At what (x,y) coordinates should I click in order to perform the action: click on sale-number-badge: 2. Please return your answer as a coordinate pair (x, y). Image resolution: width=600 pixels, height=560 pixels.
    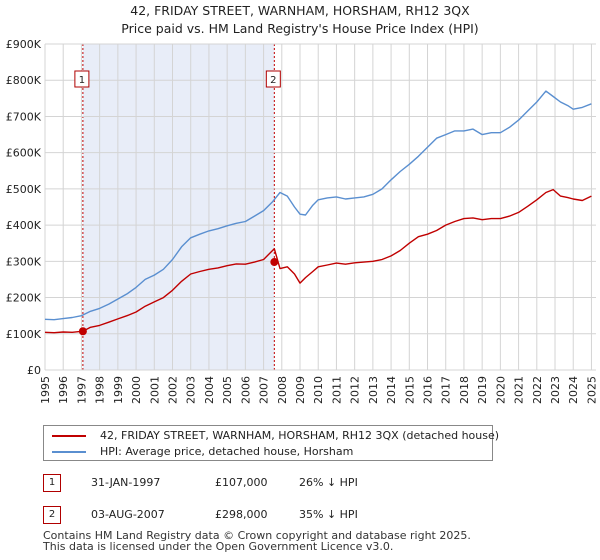
    Looking at the image, I should click on (52, 515).